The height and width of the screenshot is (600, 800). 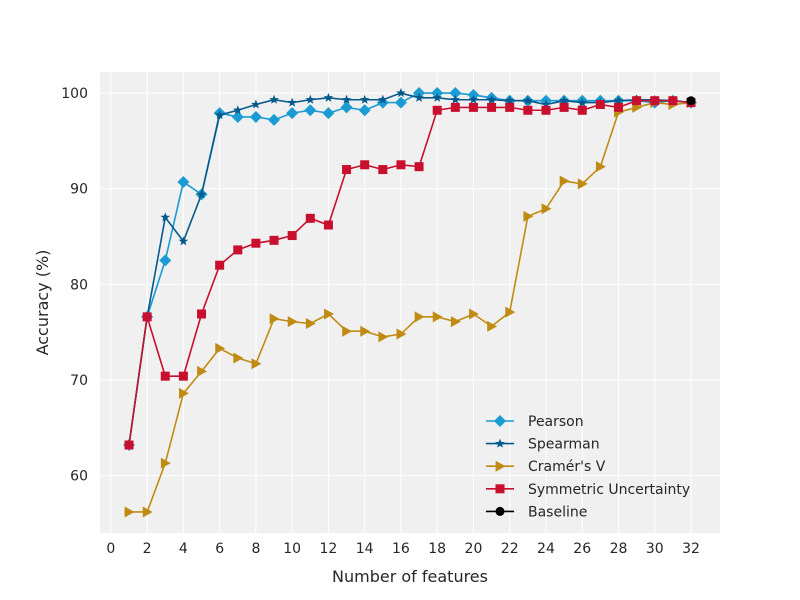 I want to click on baseline-point, so click(x=691, y=101).